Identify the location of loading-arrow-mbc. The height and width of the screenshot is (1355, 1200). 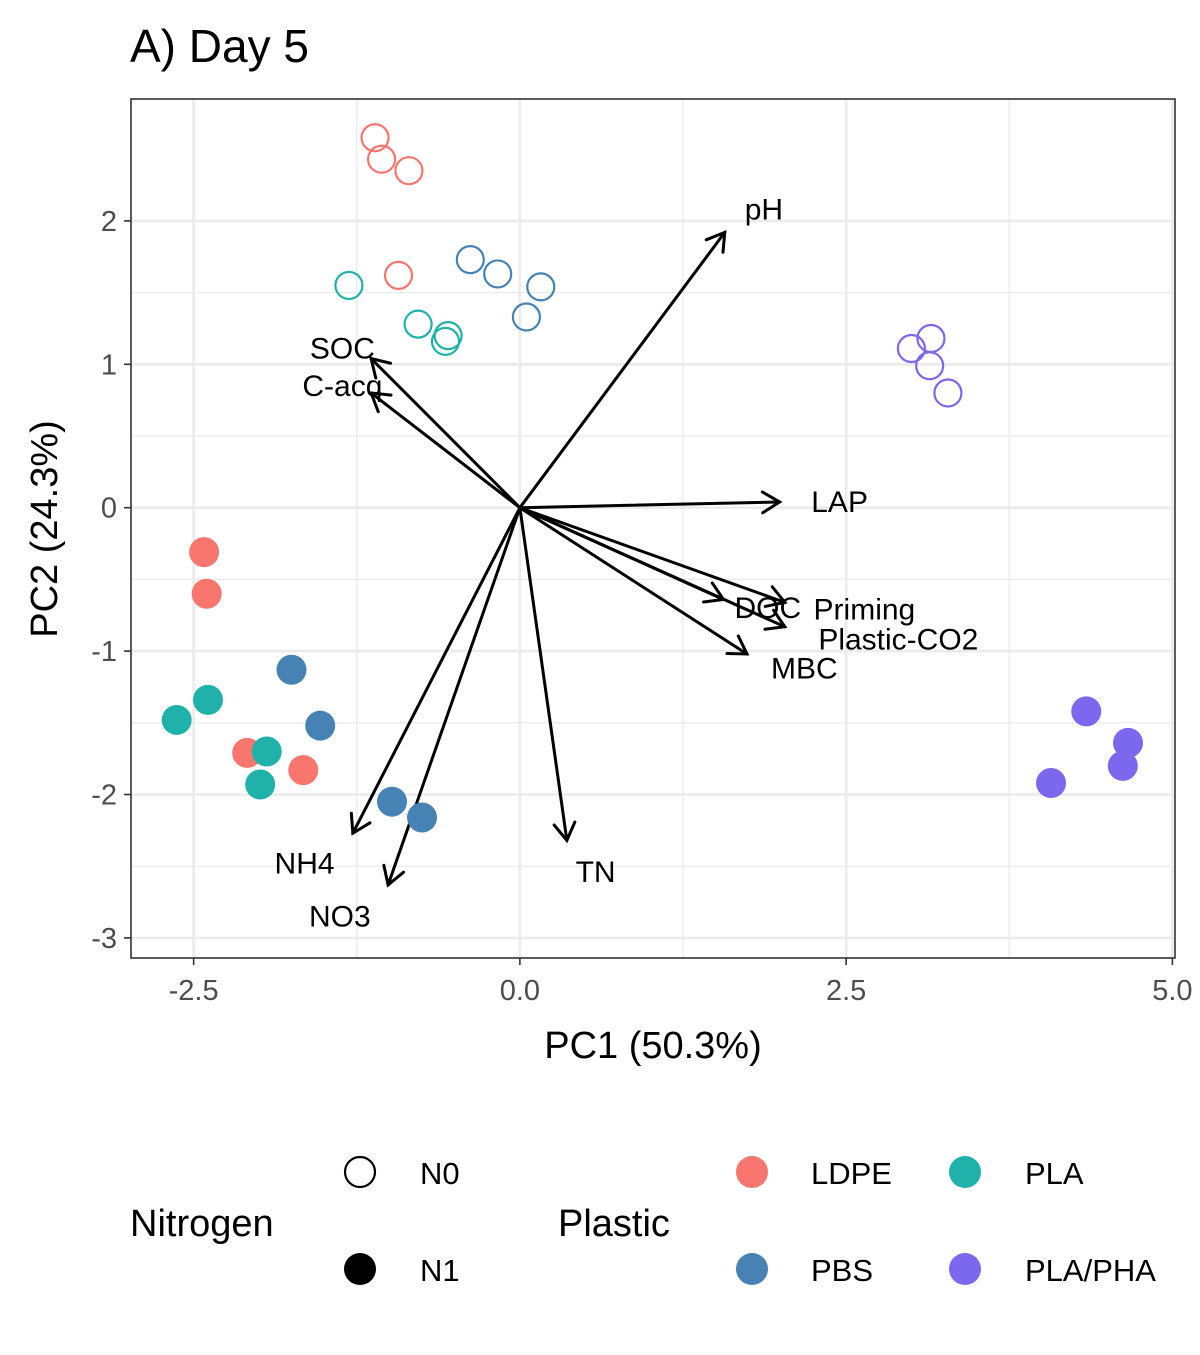
(633, 581).